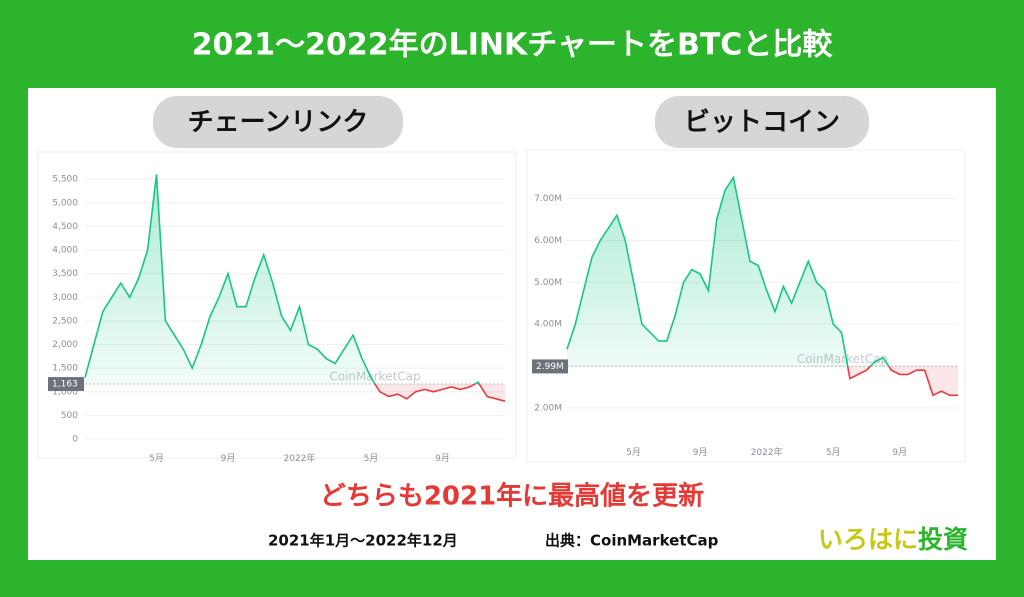 The image size is (1024, 597). I want to click on headline: どちらも2021年に最高値を更新, so click(512, 496).